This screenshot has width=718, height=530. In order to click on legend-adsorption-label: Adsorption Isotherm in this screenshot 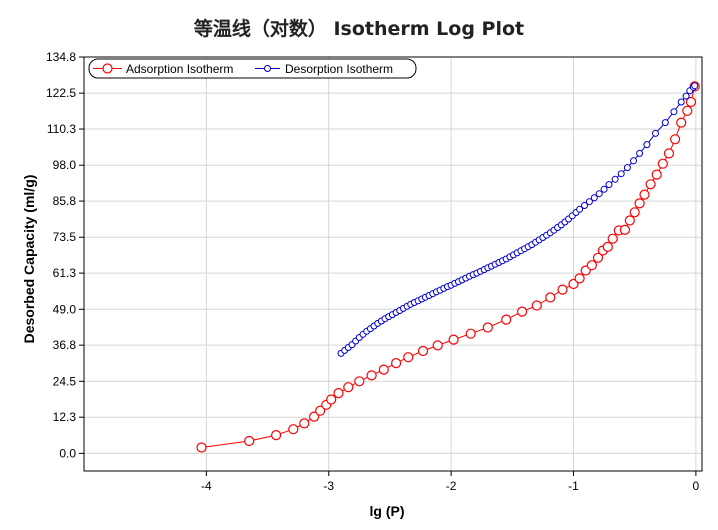, I will do `click(179, 69)`.